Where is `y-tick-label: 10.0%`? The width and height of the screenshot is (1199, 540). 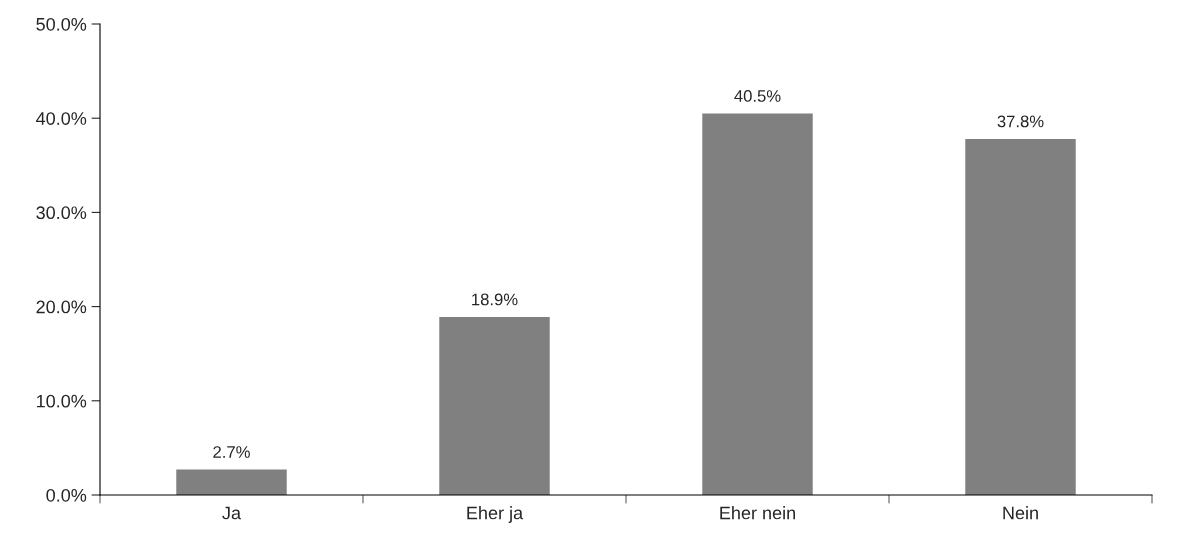
y-tick-label: 10.0% is located at coordinates (61, 401).